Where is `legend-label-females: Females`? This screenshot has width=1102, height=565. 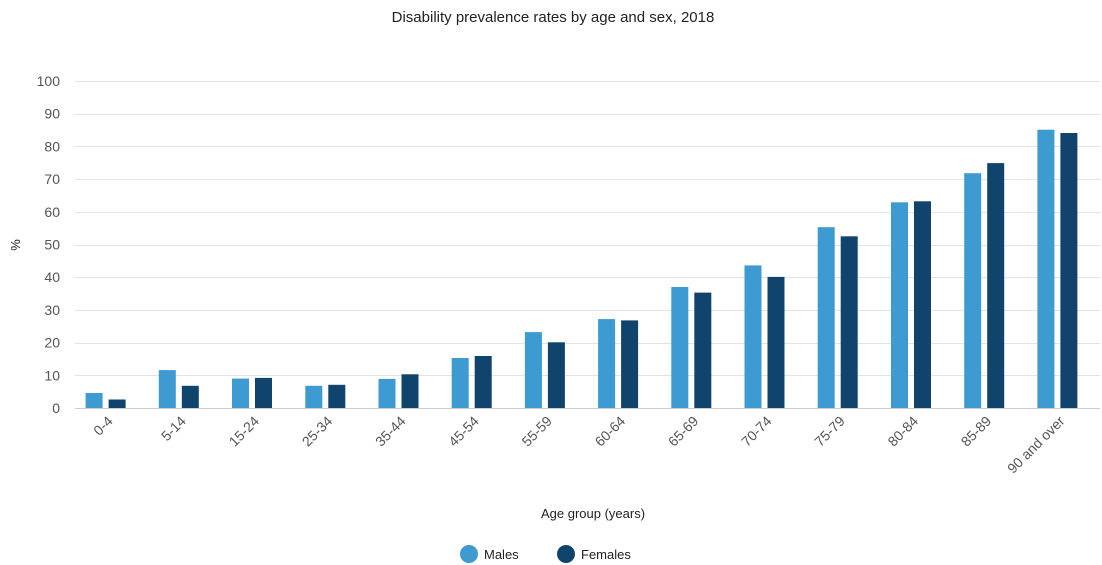 legend-label-females: Females is located at coordinates (606, 554).